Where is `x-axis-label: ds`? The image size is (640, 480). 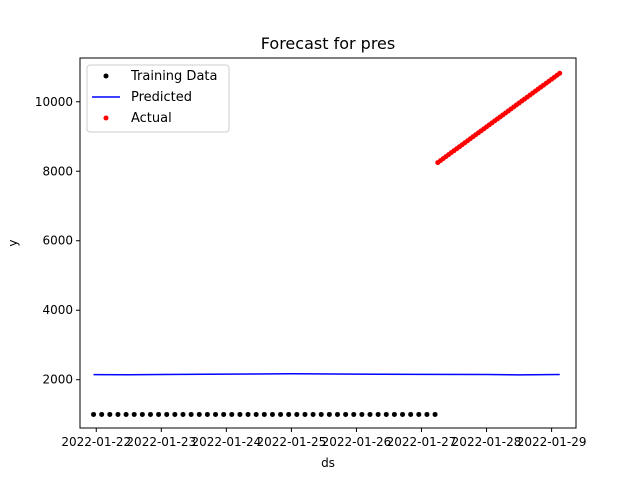
x-axis-label: ds is located at coordinates (328, 463).